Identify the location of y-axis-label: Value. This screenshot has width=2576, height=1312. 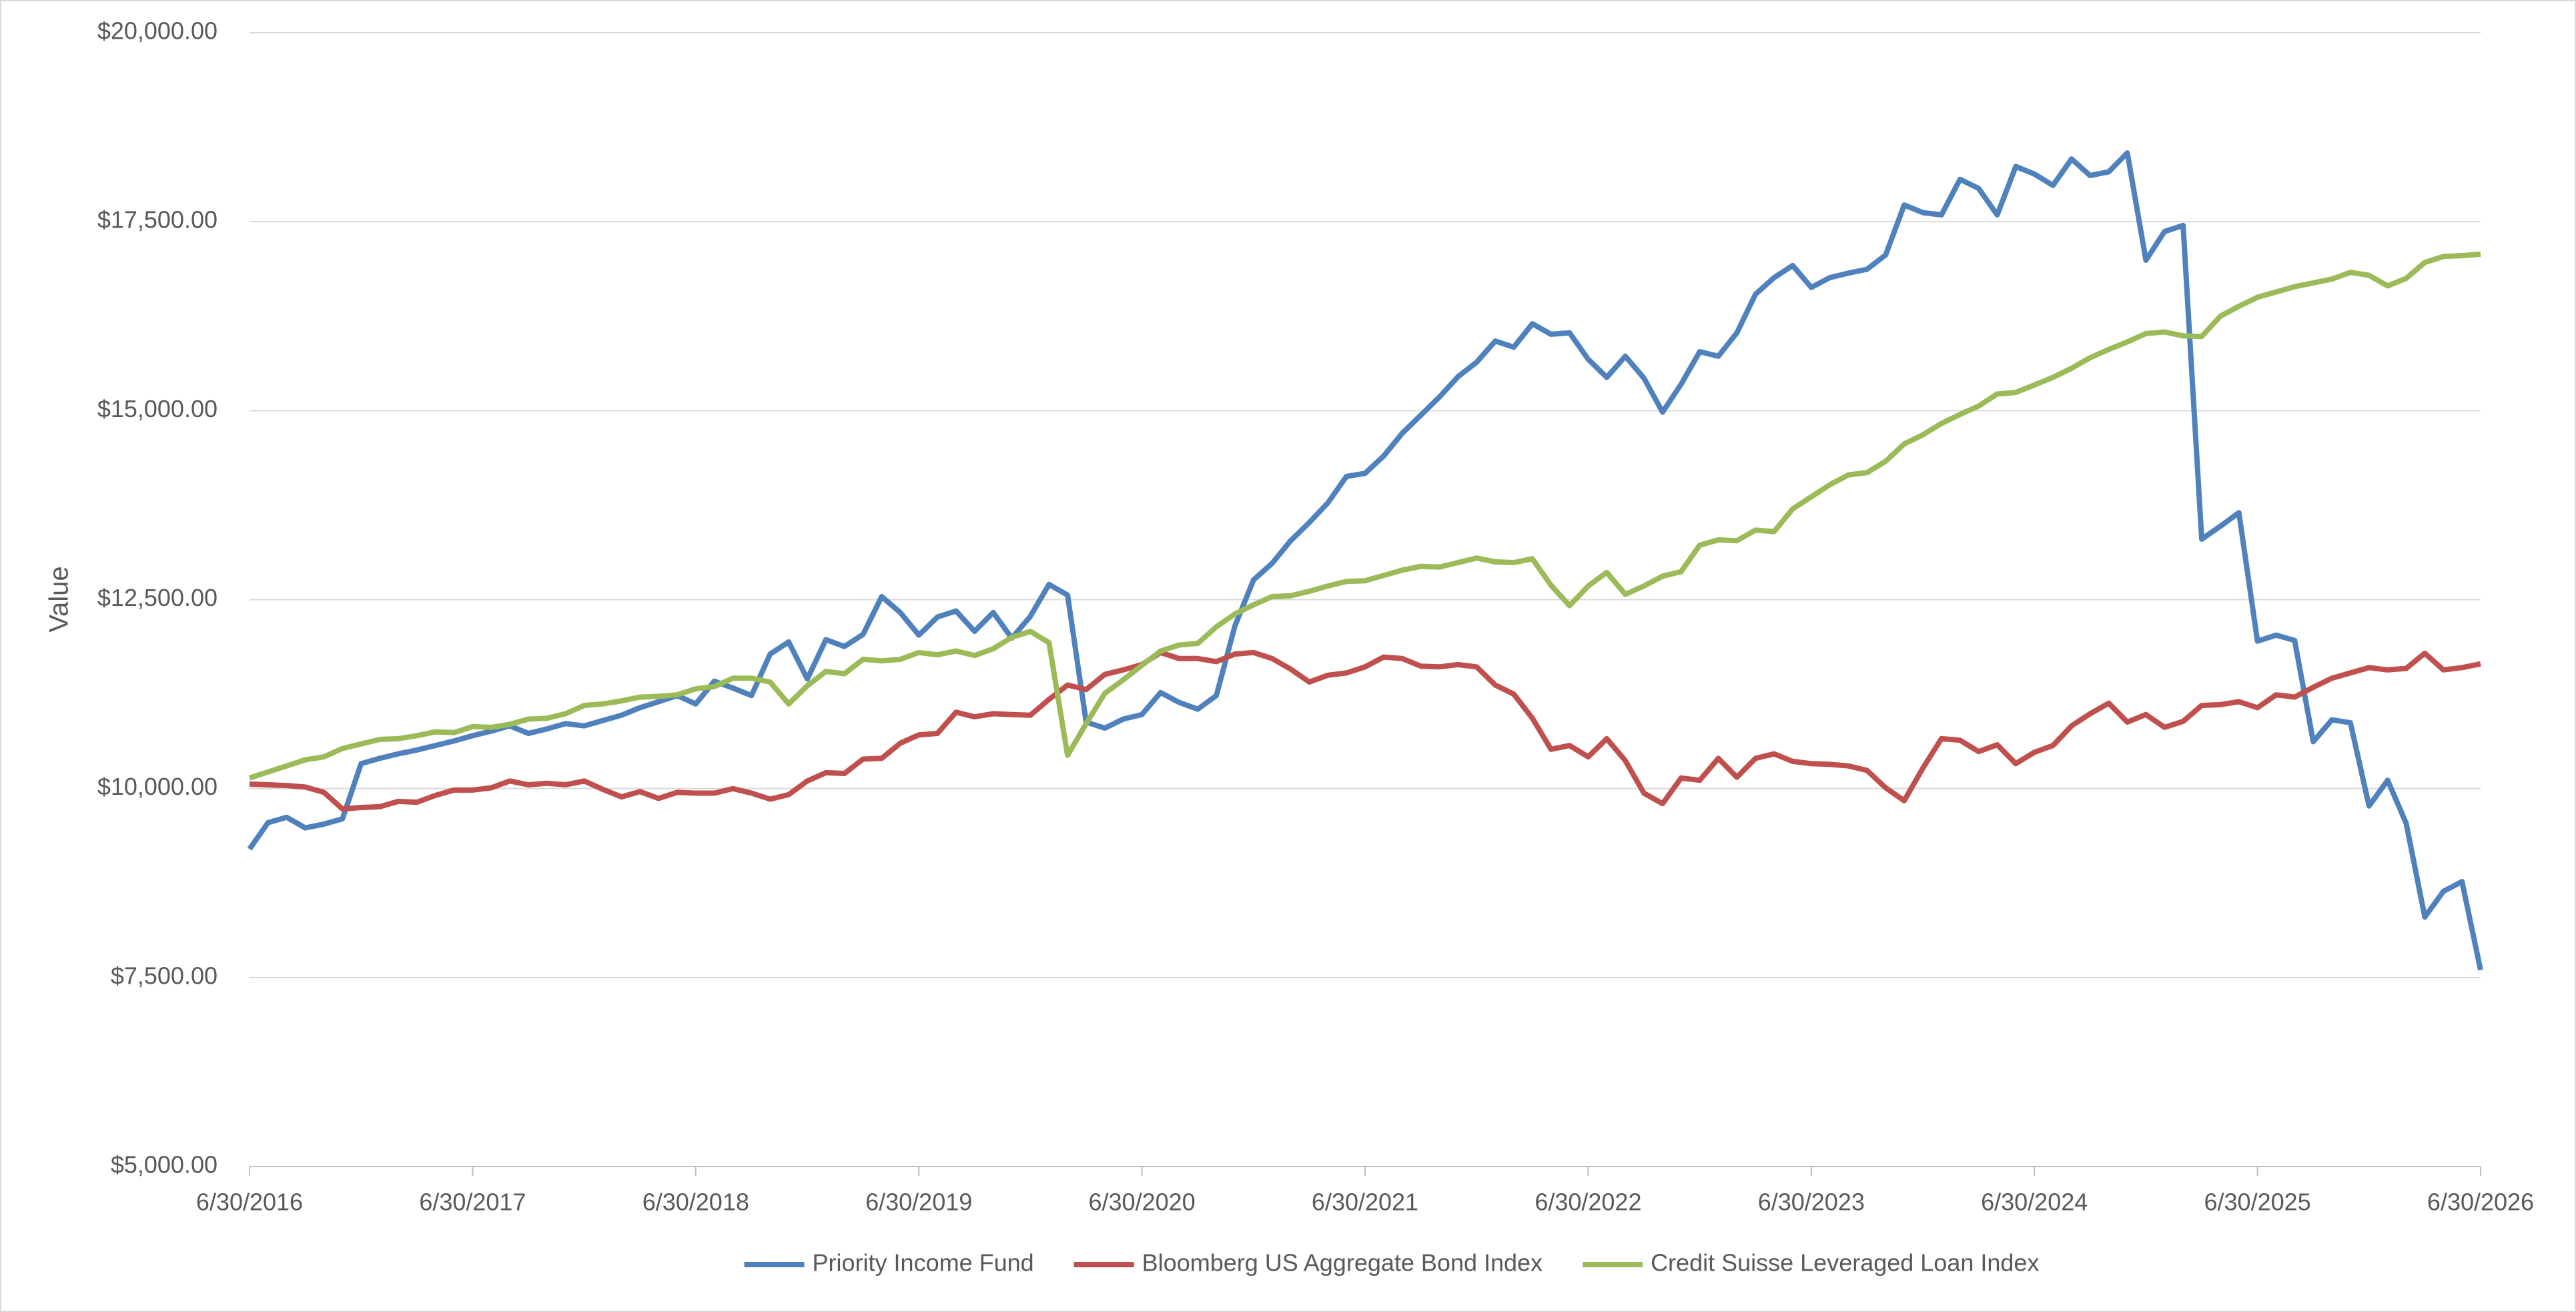
(59, 599).